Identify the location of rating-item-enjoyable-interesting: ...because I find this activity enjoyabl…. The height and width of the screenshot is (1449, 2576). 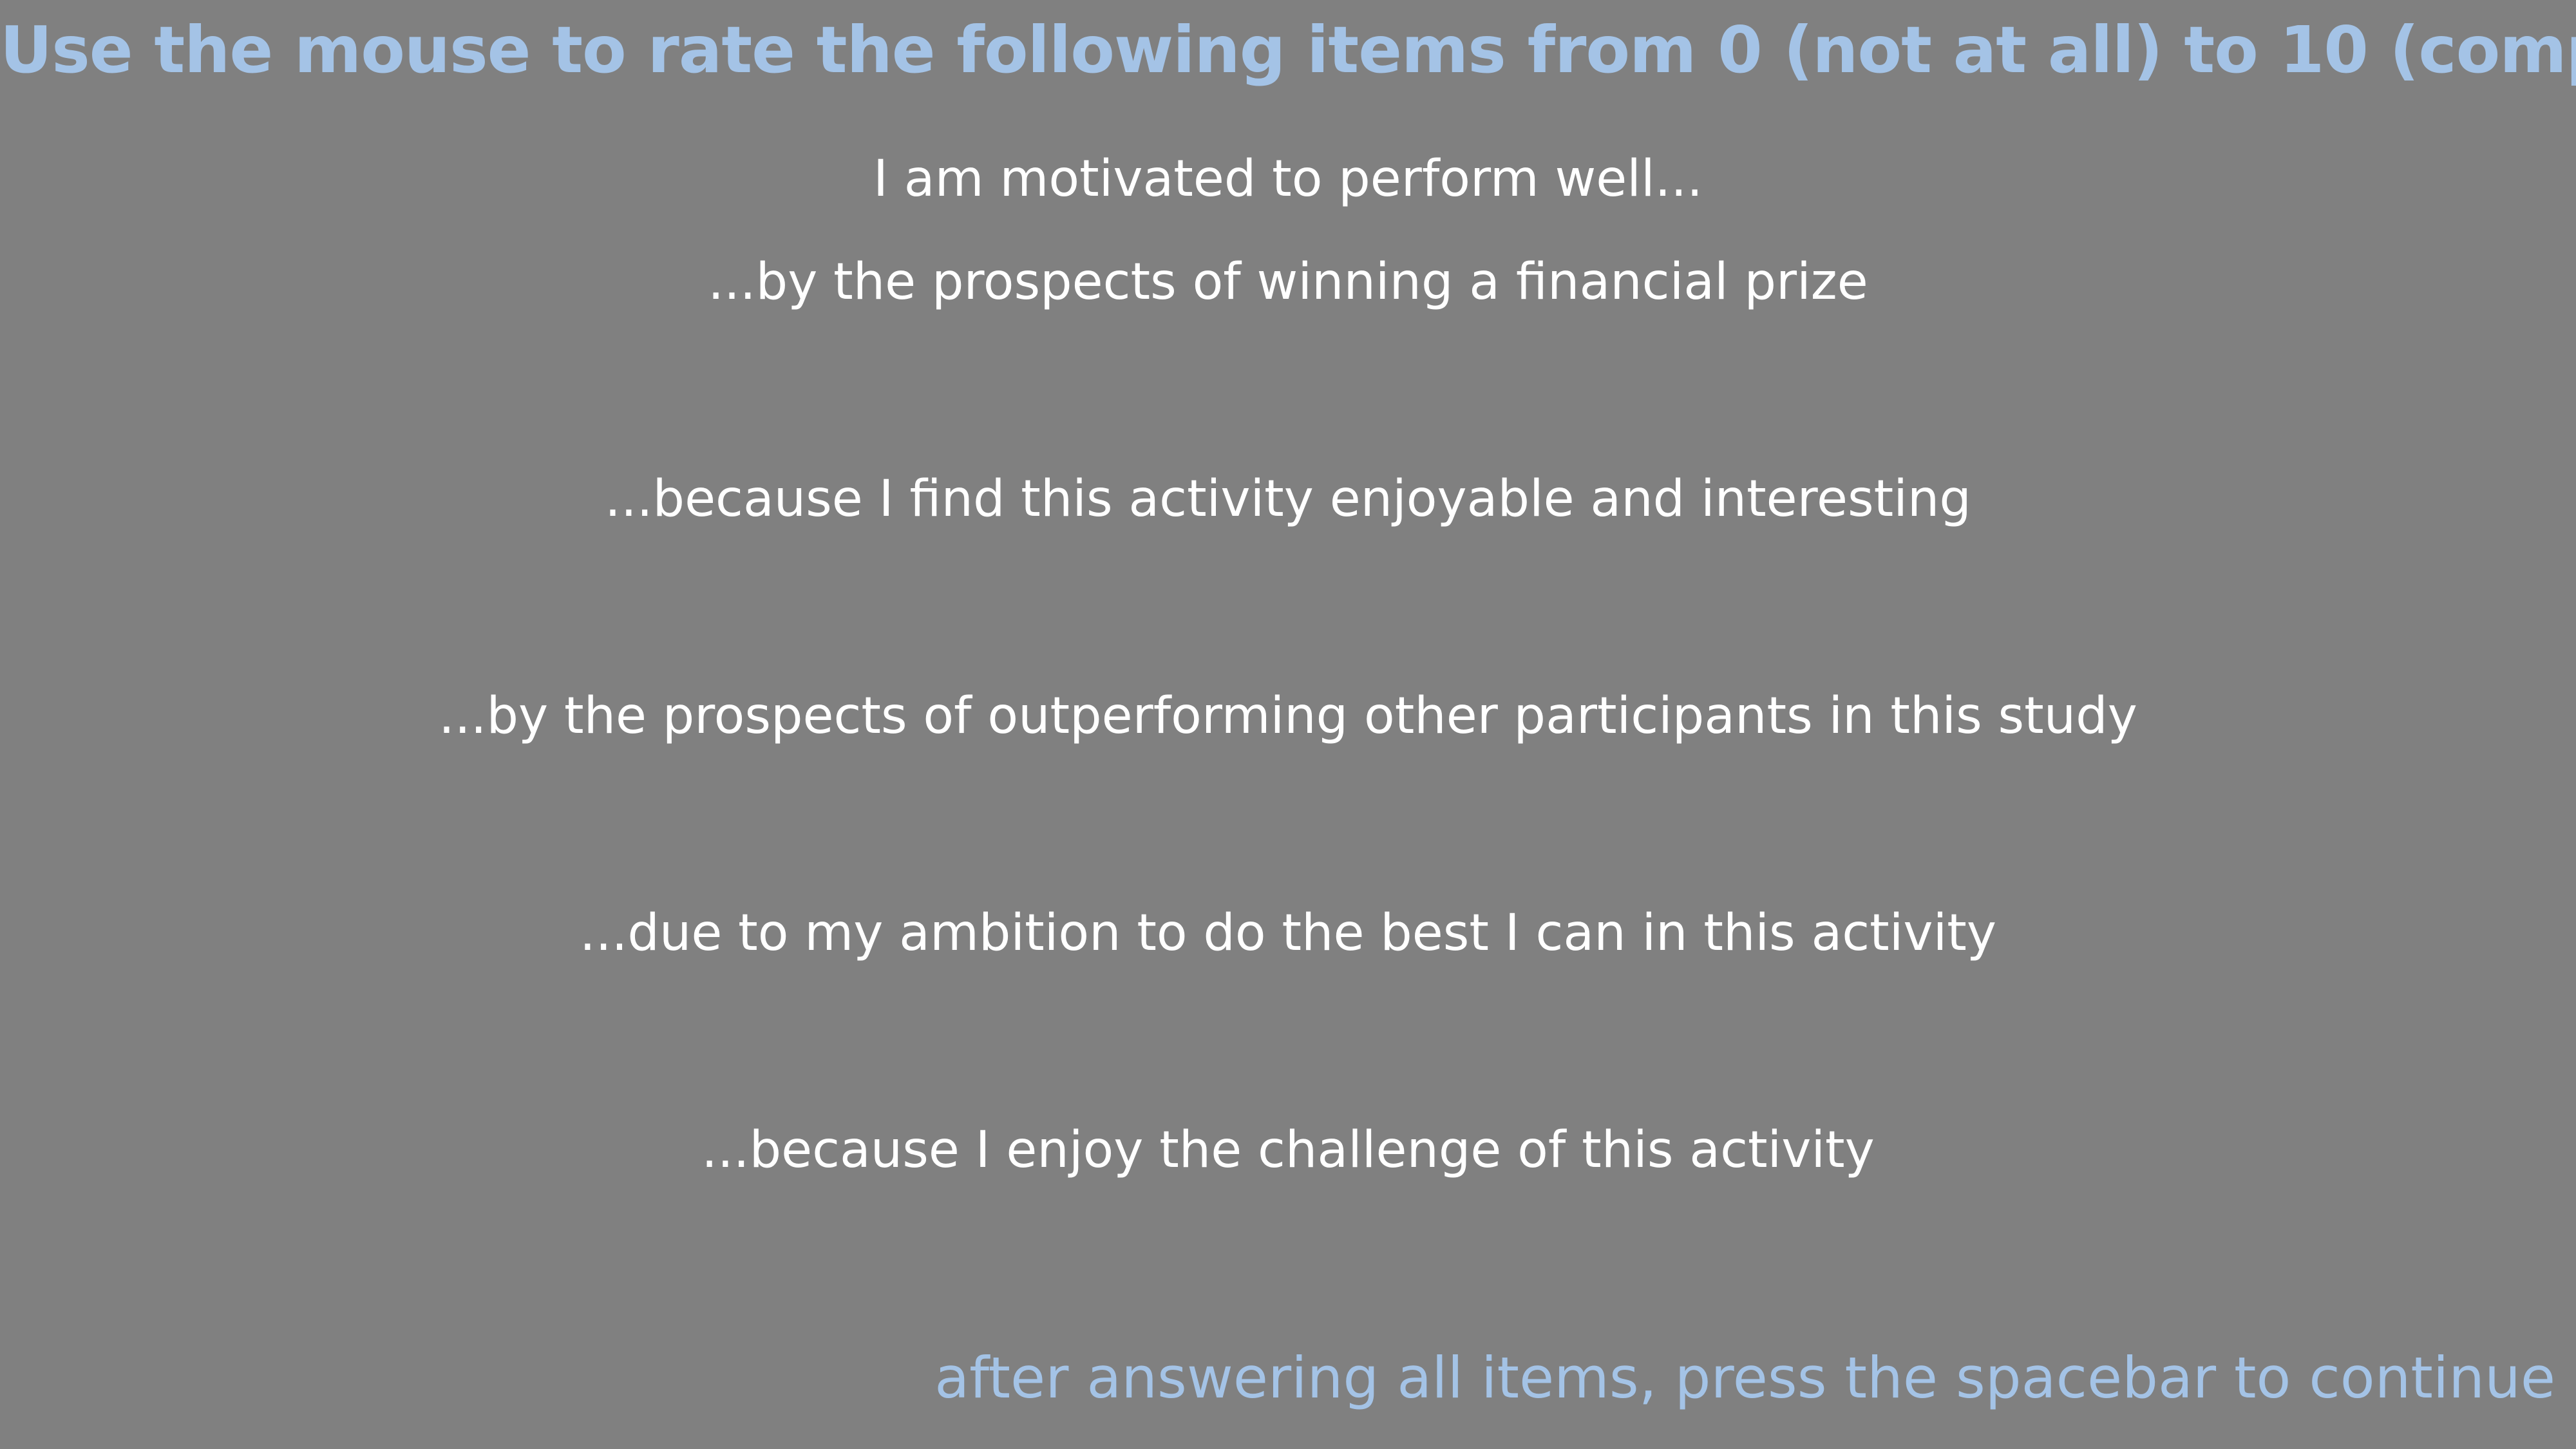
(1288, 499).